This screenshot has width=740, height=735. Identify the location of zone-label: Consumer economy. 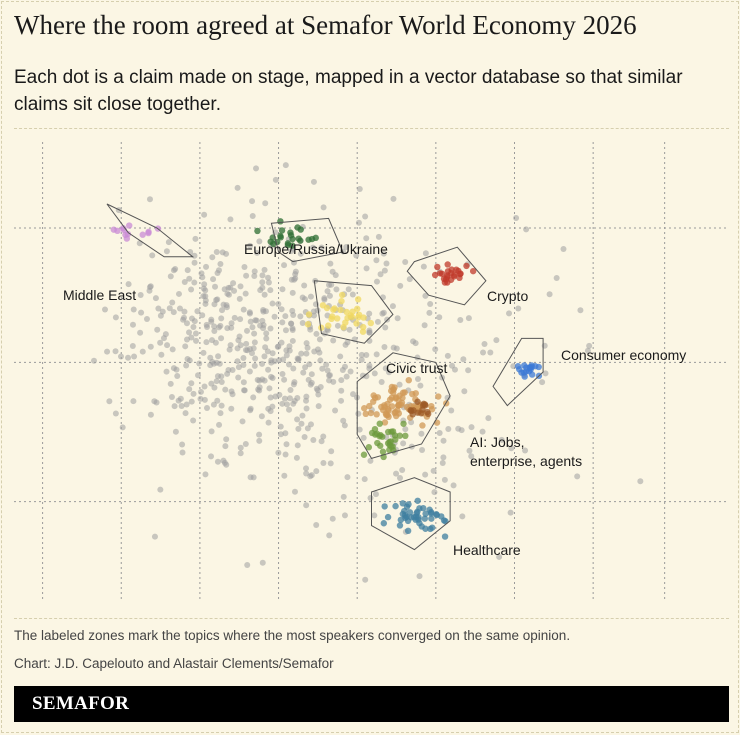
(623, 355).